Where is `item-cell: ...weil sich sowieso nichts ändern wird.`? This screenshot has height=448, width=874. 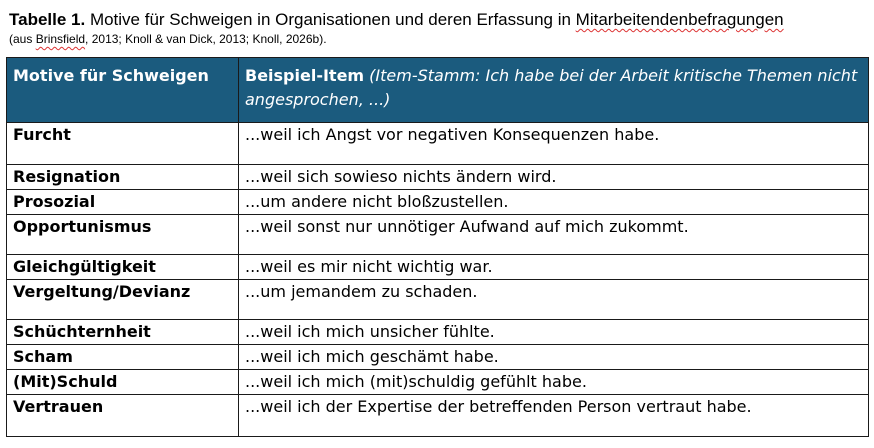 item-cell: ...weil sich sowieso nichts ändern wird. is located at coordinates (553, 177).